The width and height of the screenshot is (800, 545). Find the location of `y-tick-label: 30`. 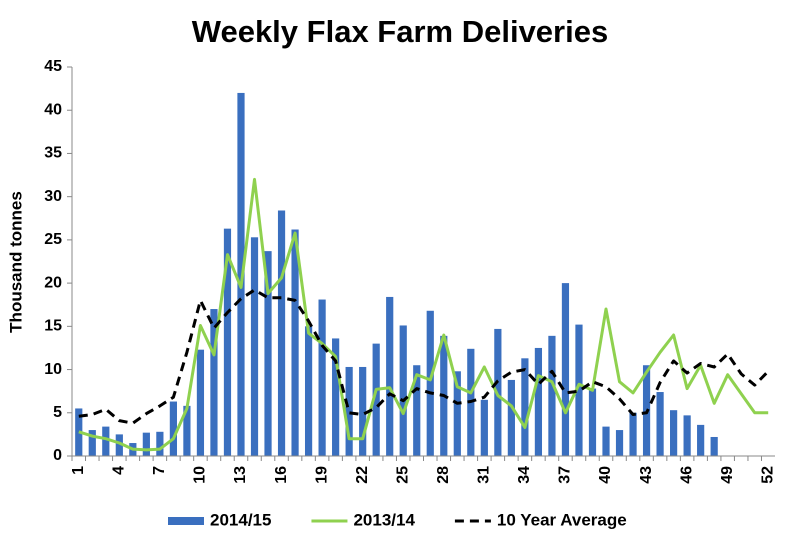

y-tick-label: 30 is located at coordinates (53, 196).